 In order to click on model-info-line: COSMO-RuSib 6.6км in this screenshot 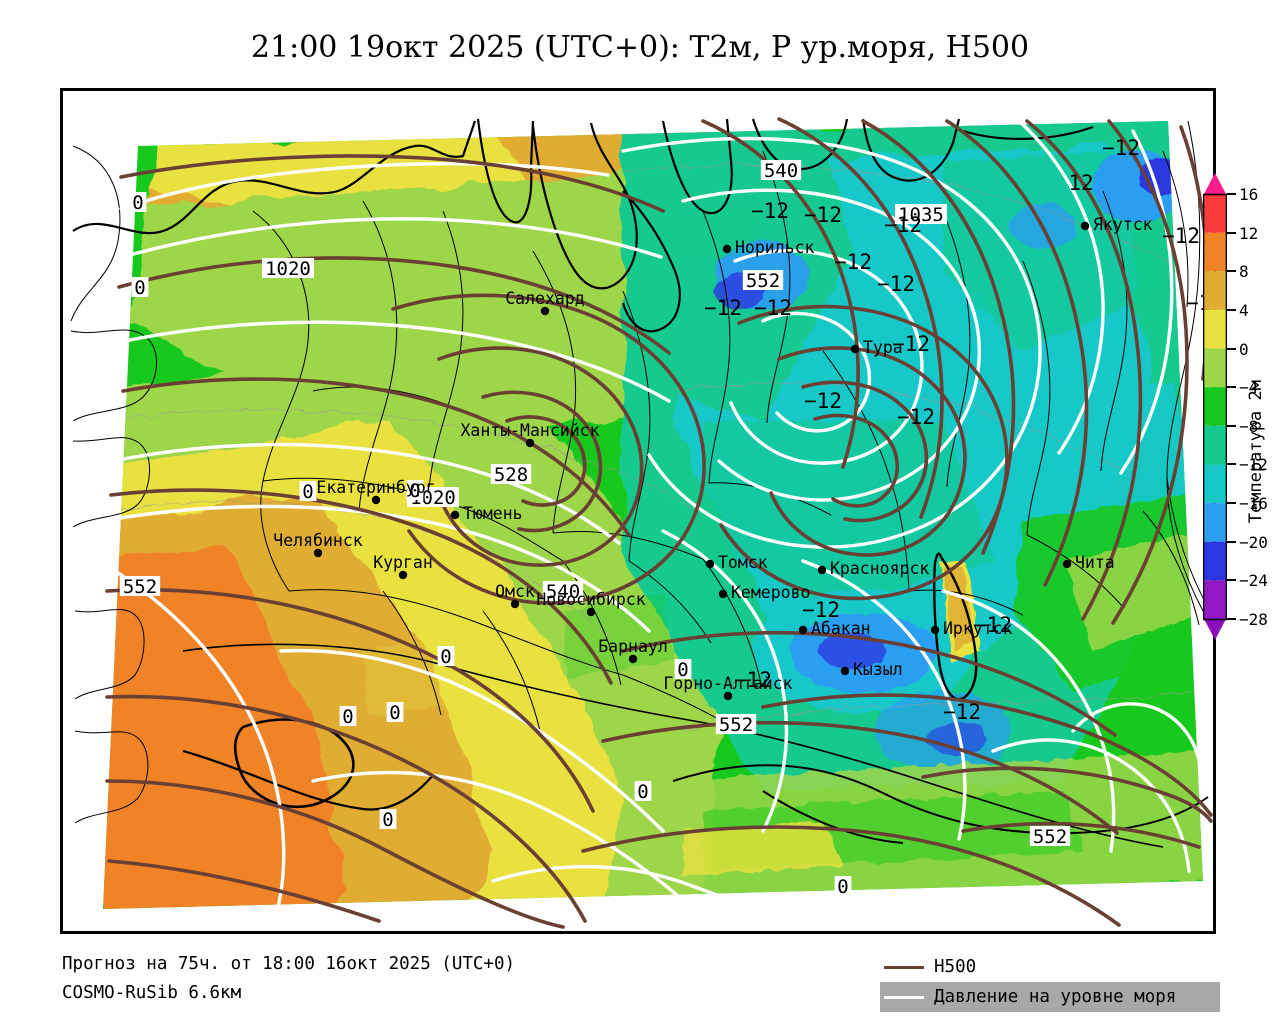, I will do `click(152, 993)`.